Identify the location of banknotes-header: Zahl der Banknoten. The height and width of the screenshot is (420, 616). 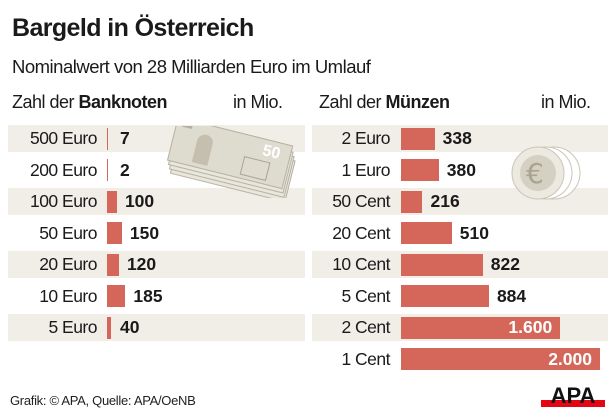
(90, 102).